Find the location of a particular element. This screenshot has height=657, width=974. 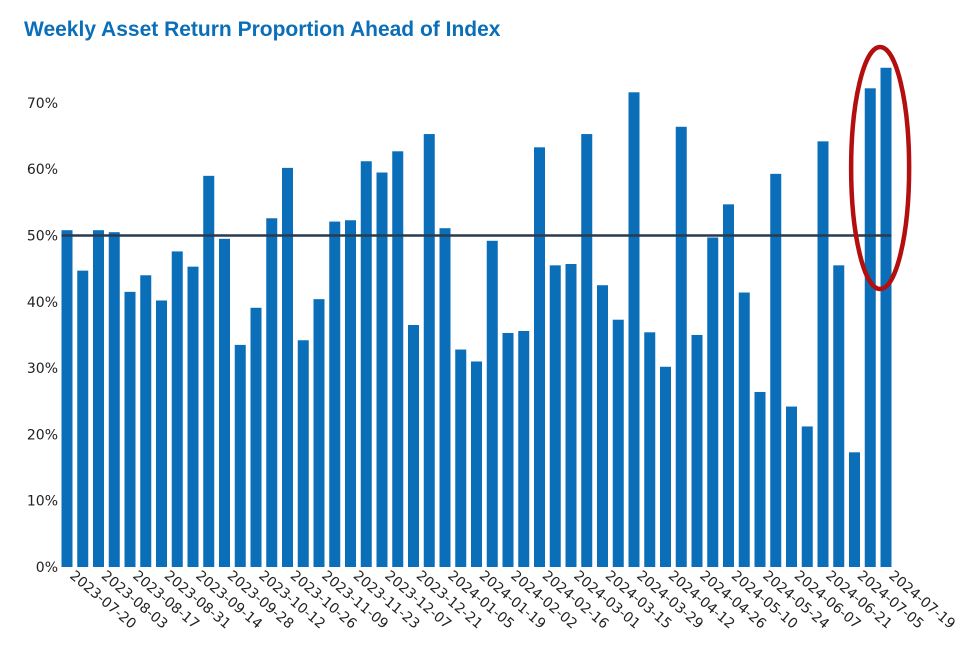

y-tick-label: 70% is located at coordinates (42, 104).